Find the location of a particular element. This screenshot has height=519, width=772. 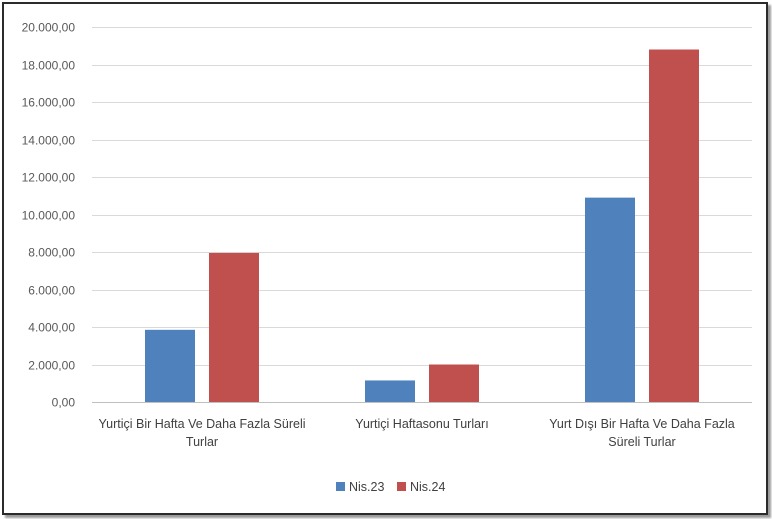

y-tick-label: 18.000,00 is located at coordinates (49, 66).